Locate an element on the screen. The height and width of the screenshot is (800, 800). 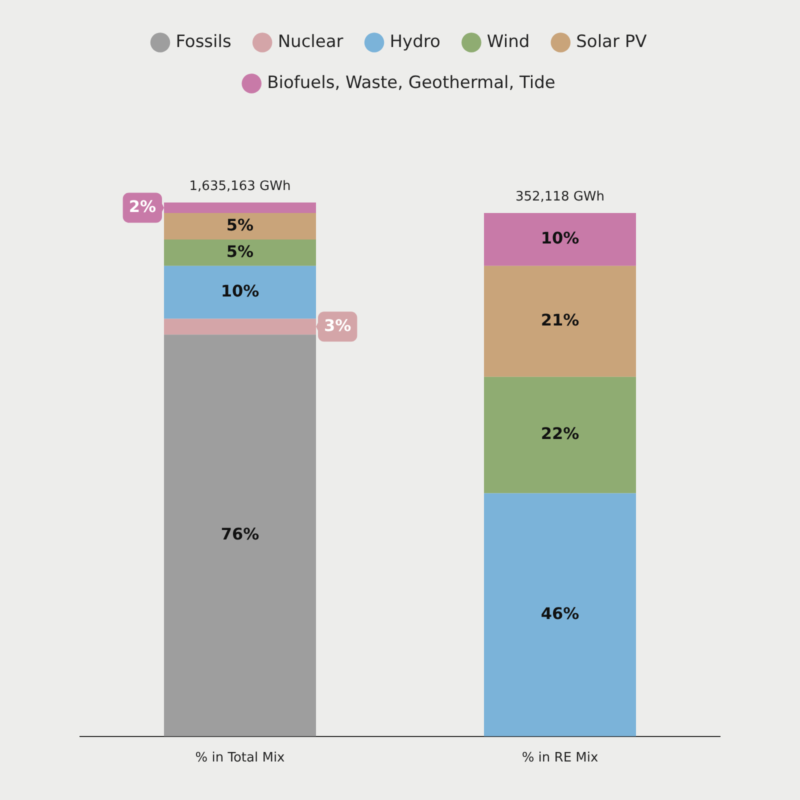
data-label: 2% is located at coordinates (142, 206).